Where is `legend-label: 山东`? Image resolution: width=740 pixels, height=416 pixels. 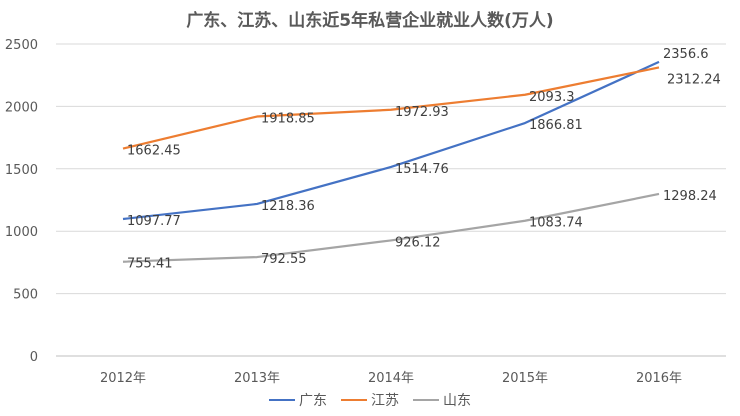
legend-label: 山东 is located at coordinates (457, 401).